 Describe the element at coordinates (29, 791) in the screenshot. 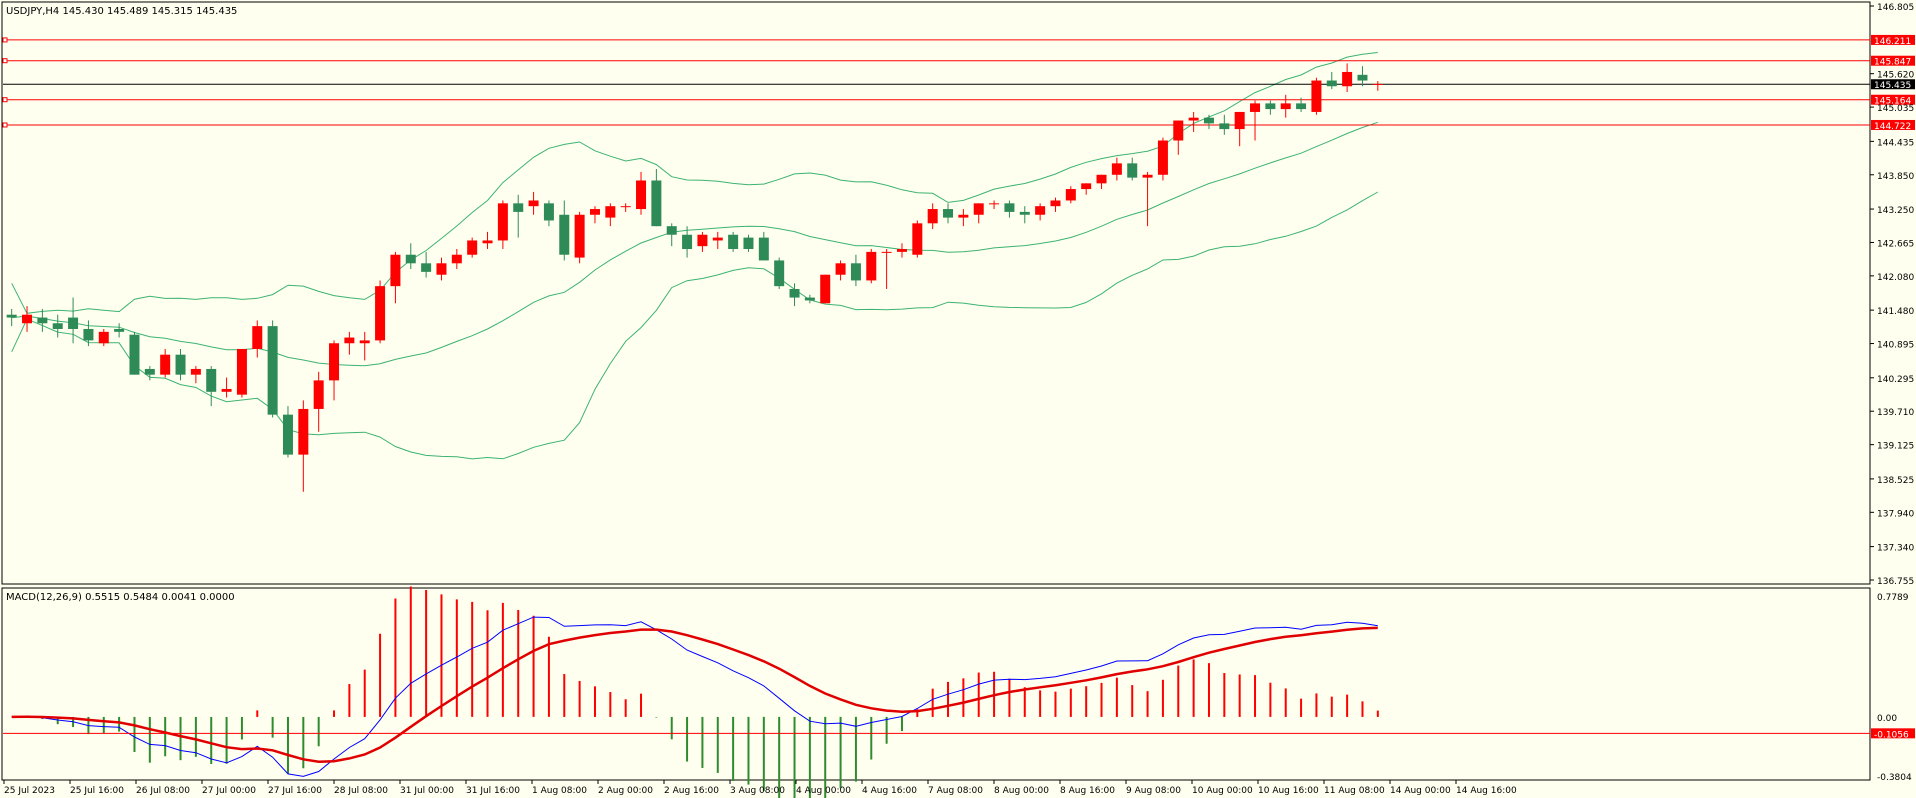

I see `time-tick-label: 25 Jul 2023` at that location.